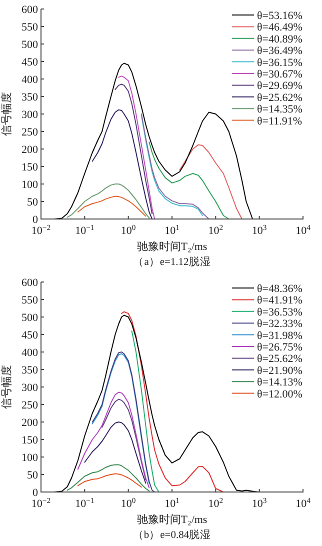  I want to click on legend-label: θ=41.91%, so click(279, 300).